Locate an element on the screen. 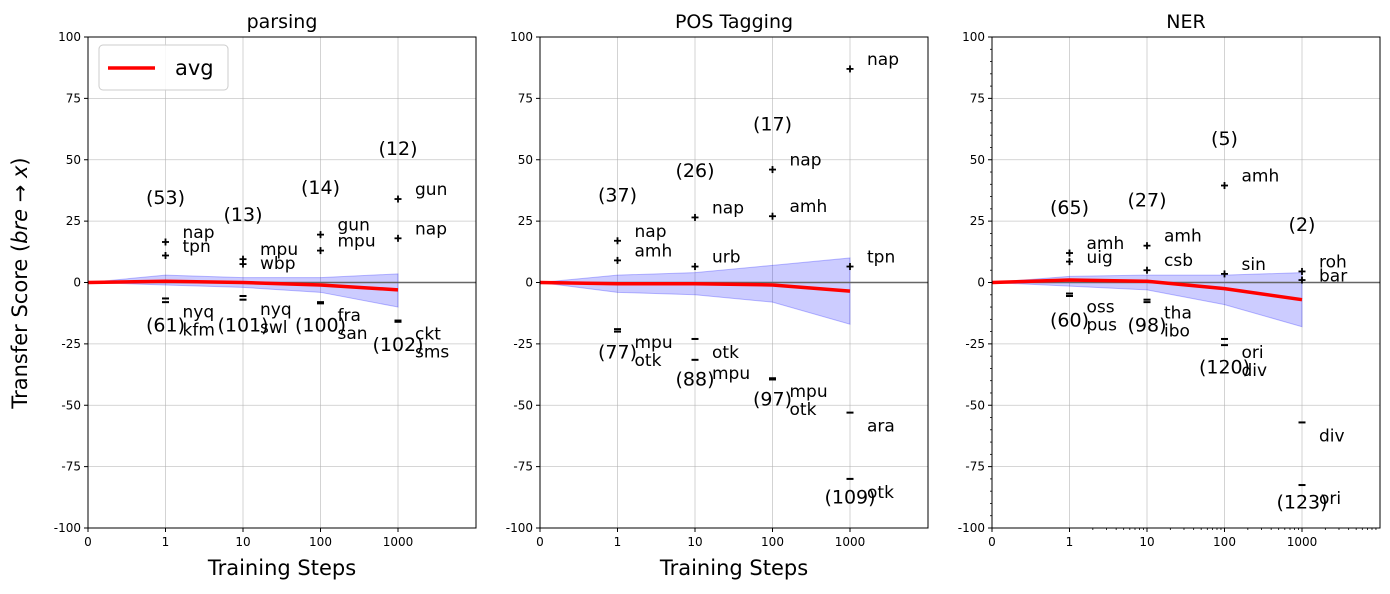  x-tick-label: 0 is located at coordinates (540, 542).